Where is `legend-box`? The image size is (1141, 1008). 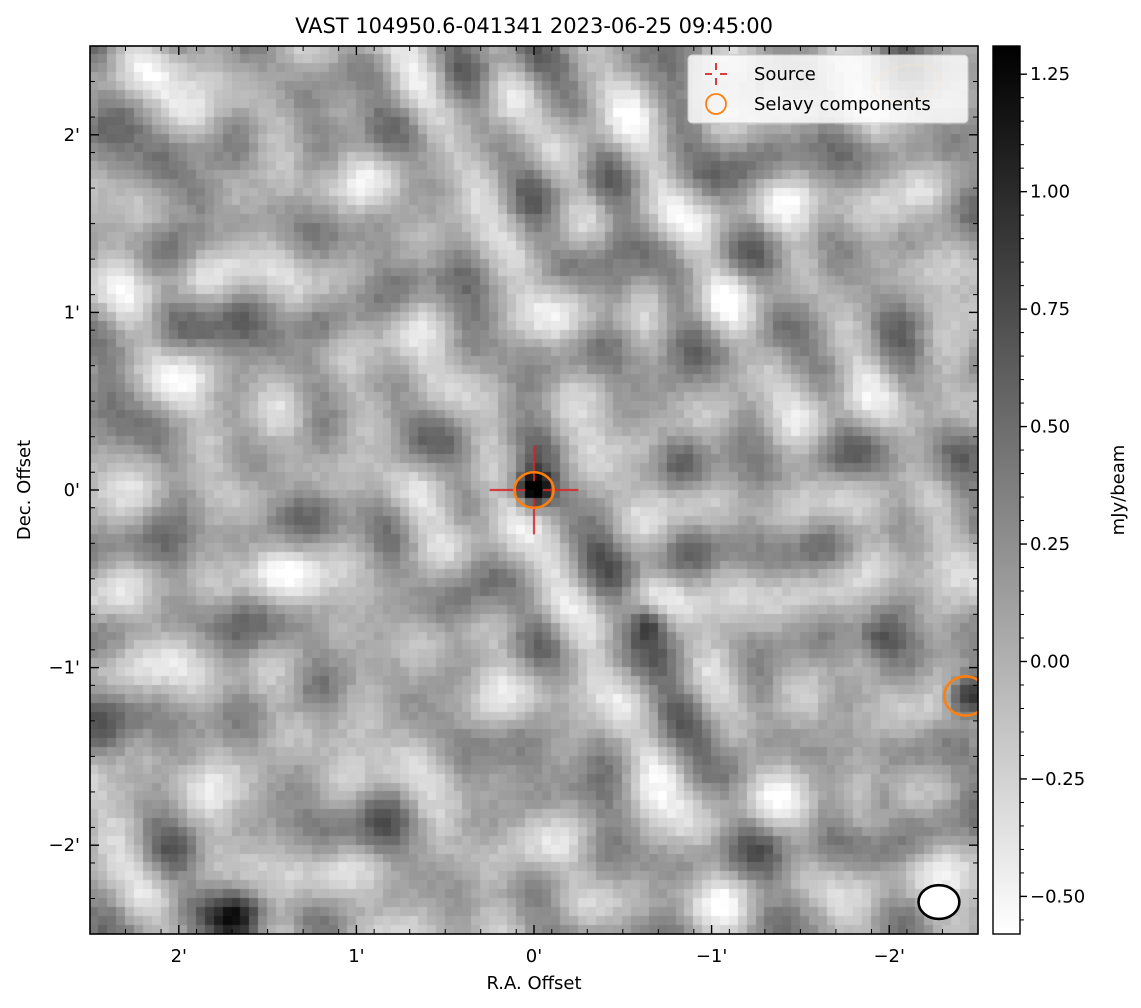 legend-box is located at coordinates (828, 89).